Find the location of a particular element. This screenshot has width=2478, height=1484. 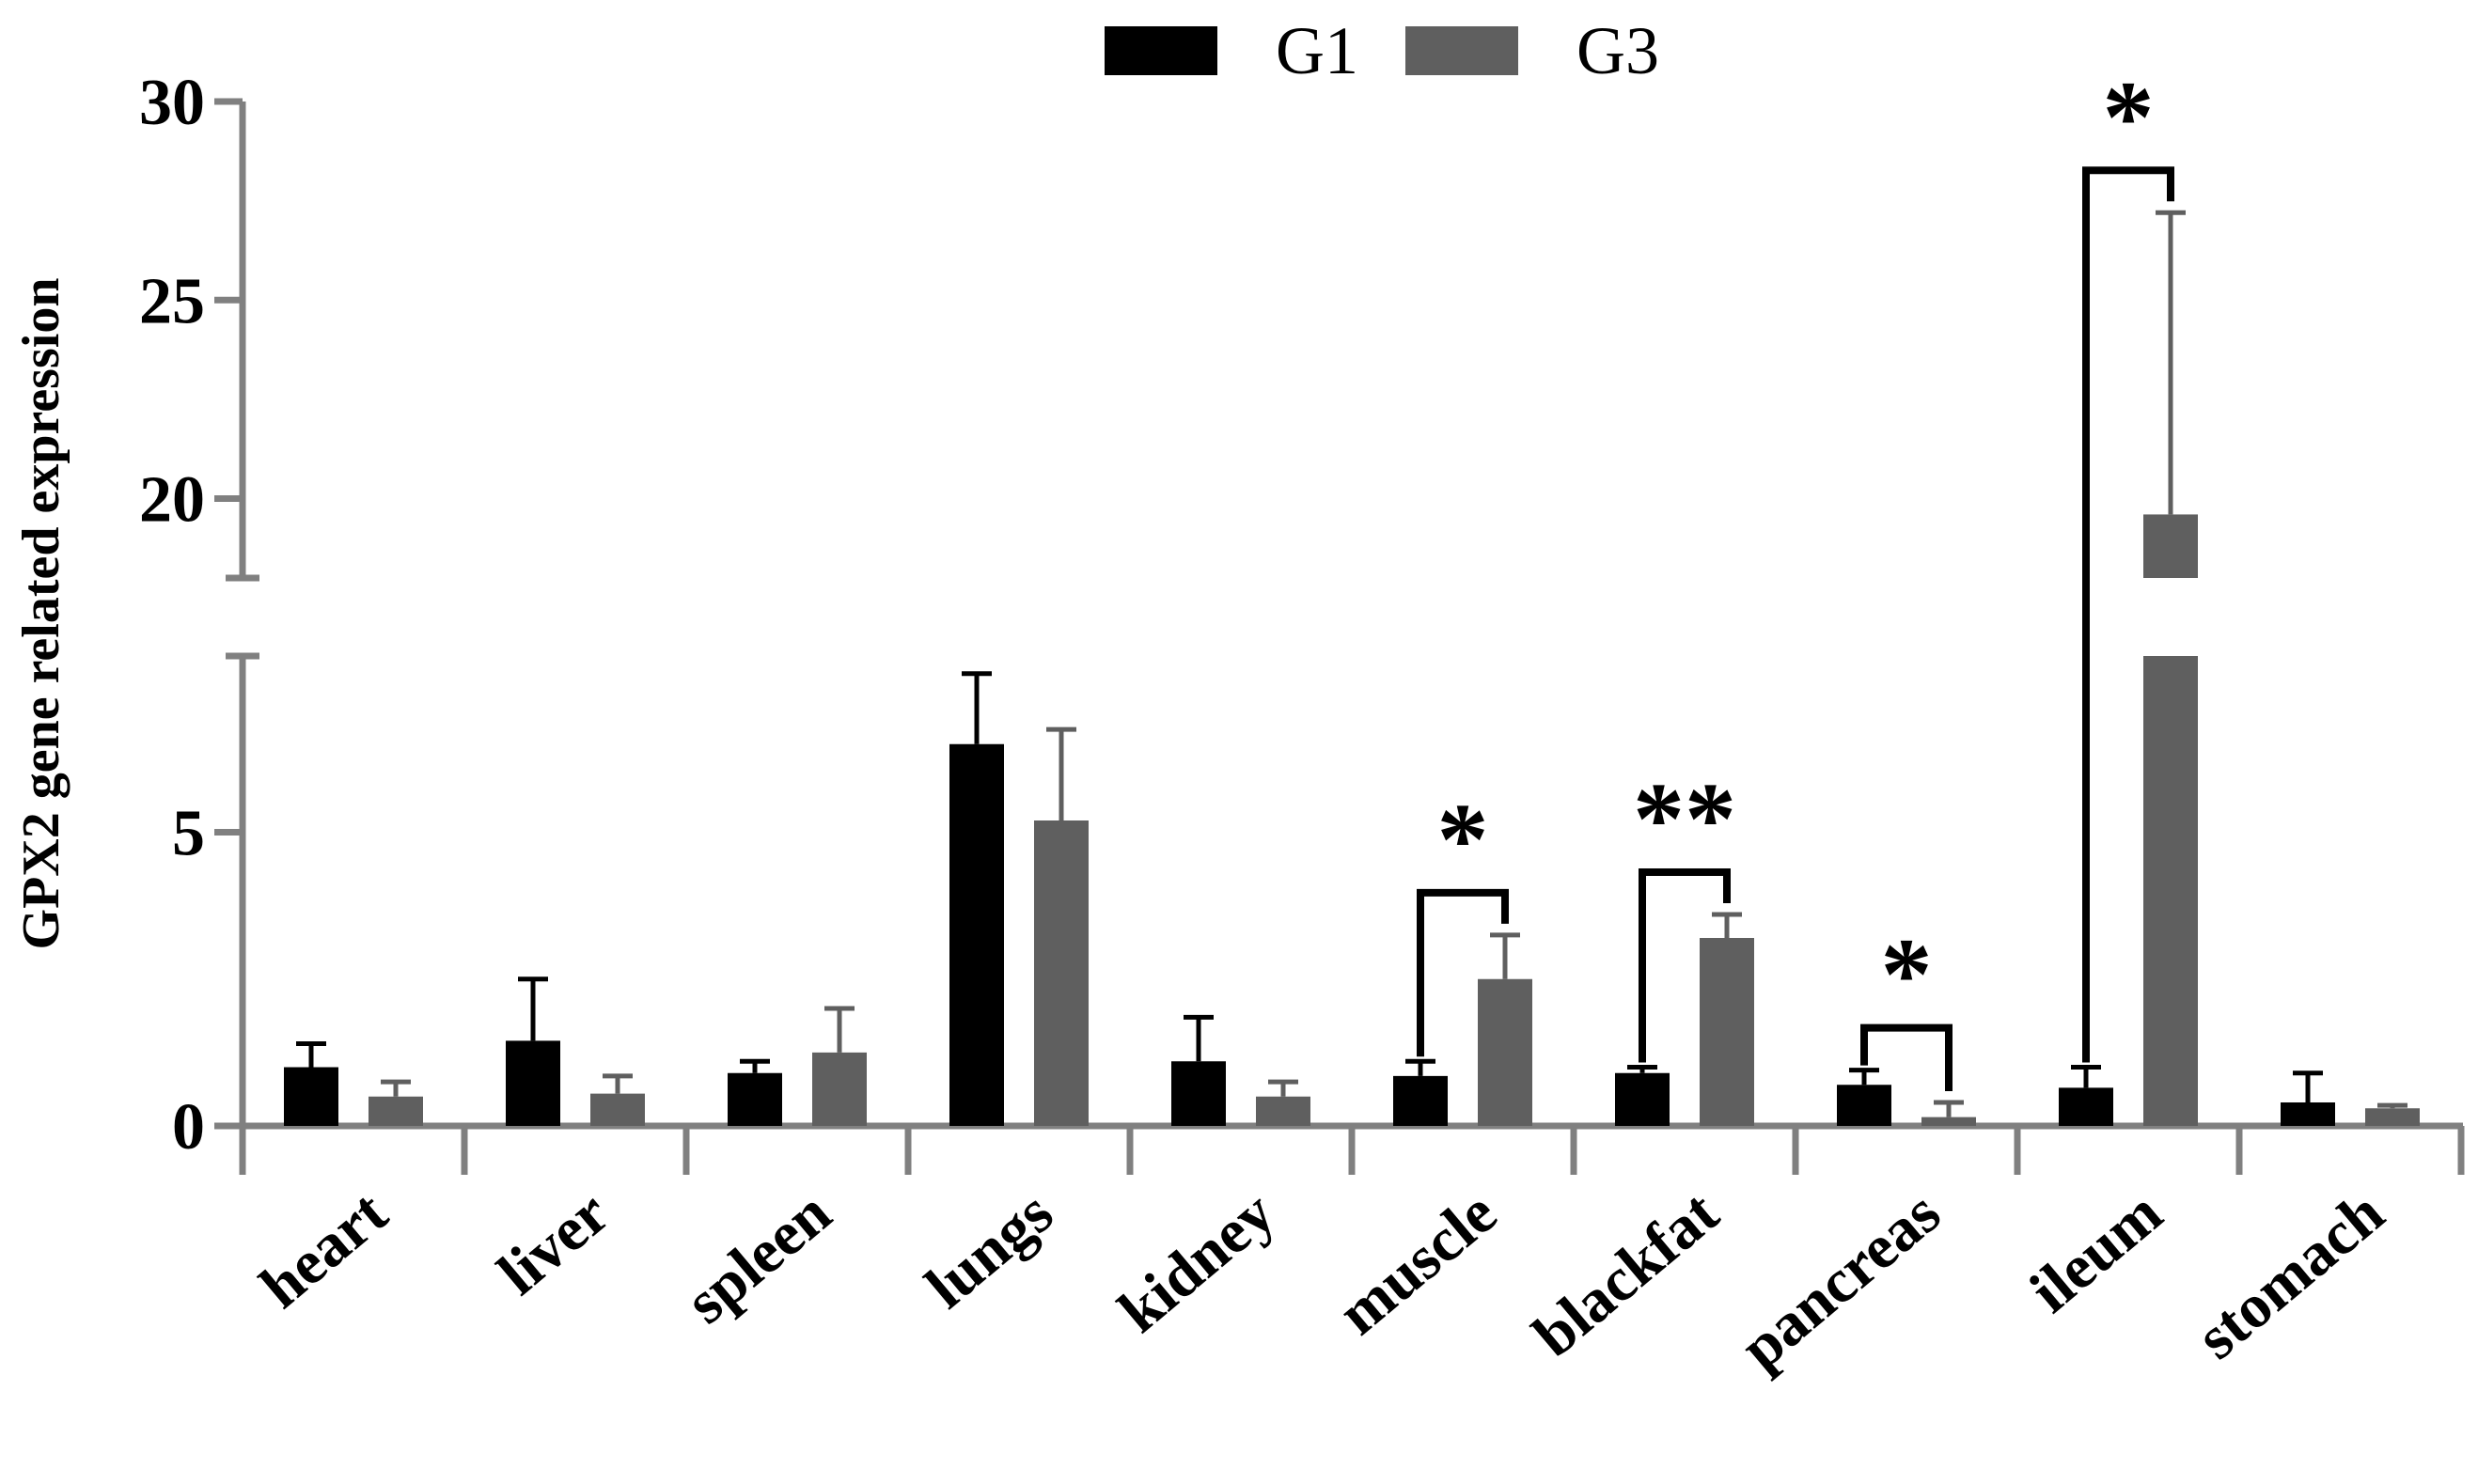

y-tick-label: 30 is located at coordinates (172, 103).